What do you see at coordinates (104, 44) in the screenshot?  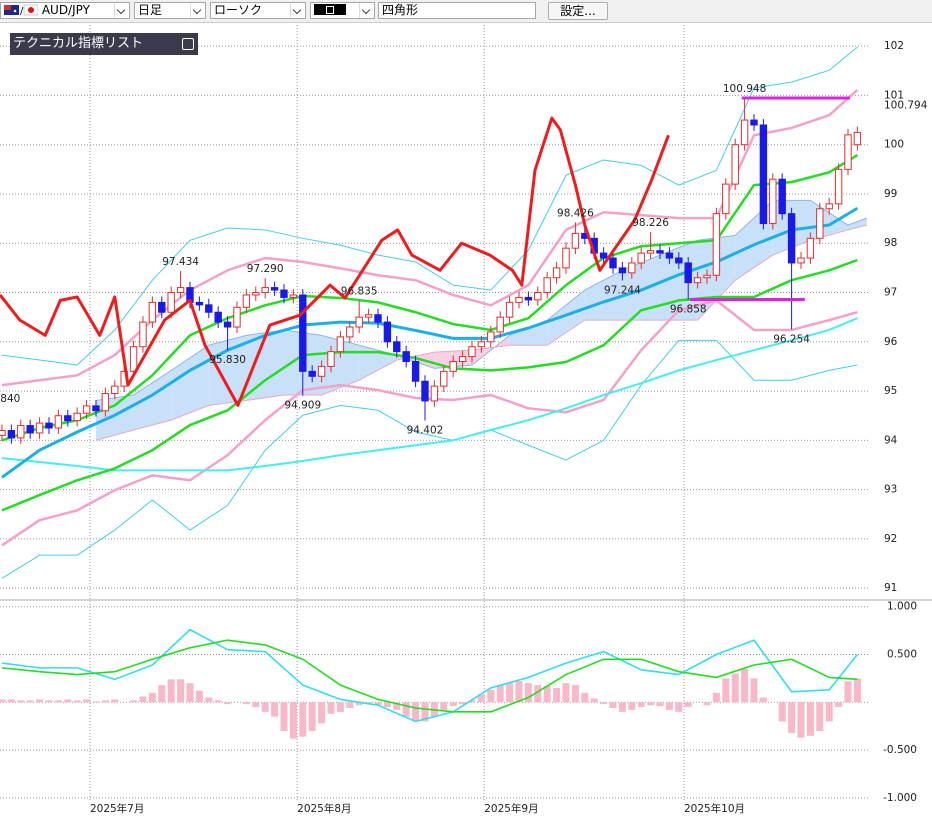 I see `indicator-list: テクニカル指標リスト` at bounding box center [104, 44].